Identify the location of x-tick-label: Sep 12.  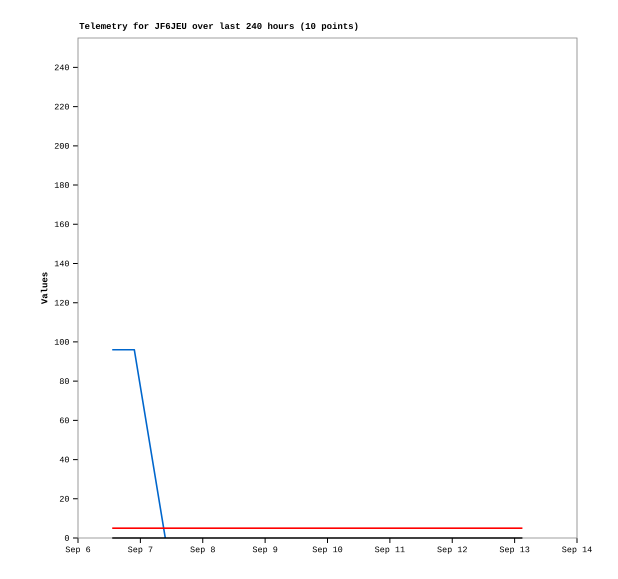
(452, 550).